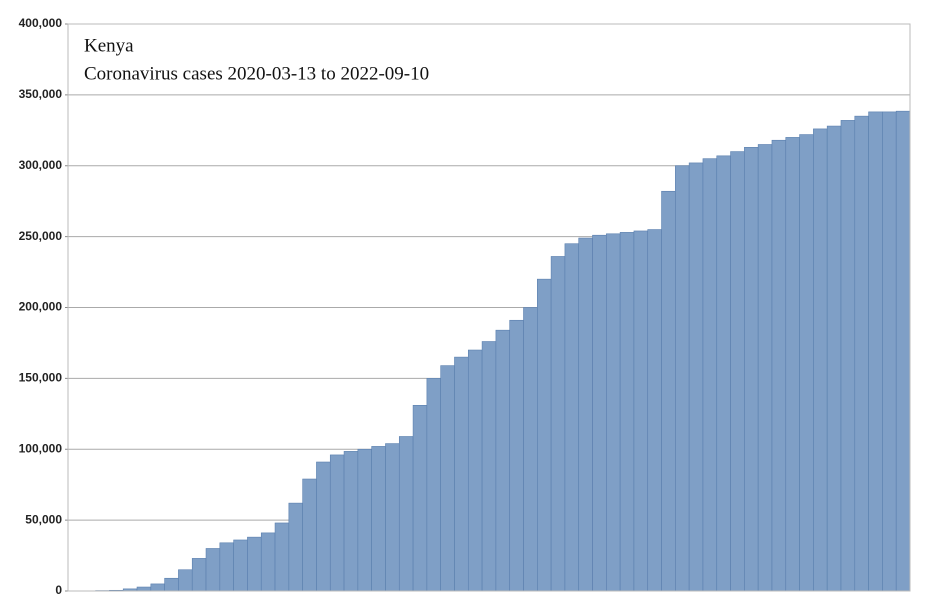  I want to click on y-tick-label: 150,000, so click(41, 378).